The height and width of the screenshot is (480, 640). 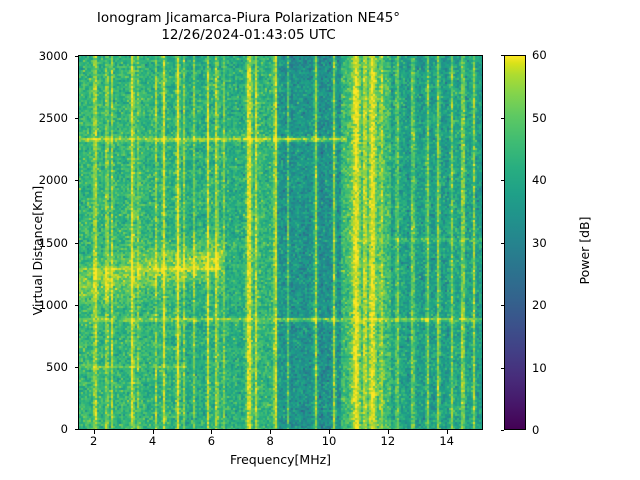 I want to click on y-tick-label: 3000, so click(x=53, y=56).